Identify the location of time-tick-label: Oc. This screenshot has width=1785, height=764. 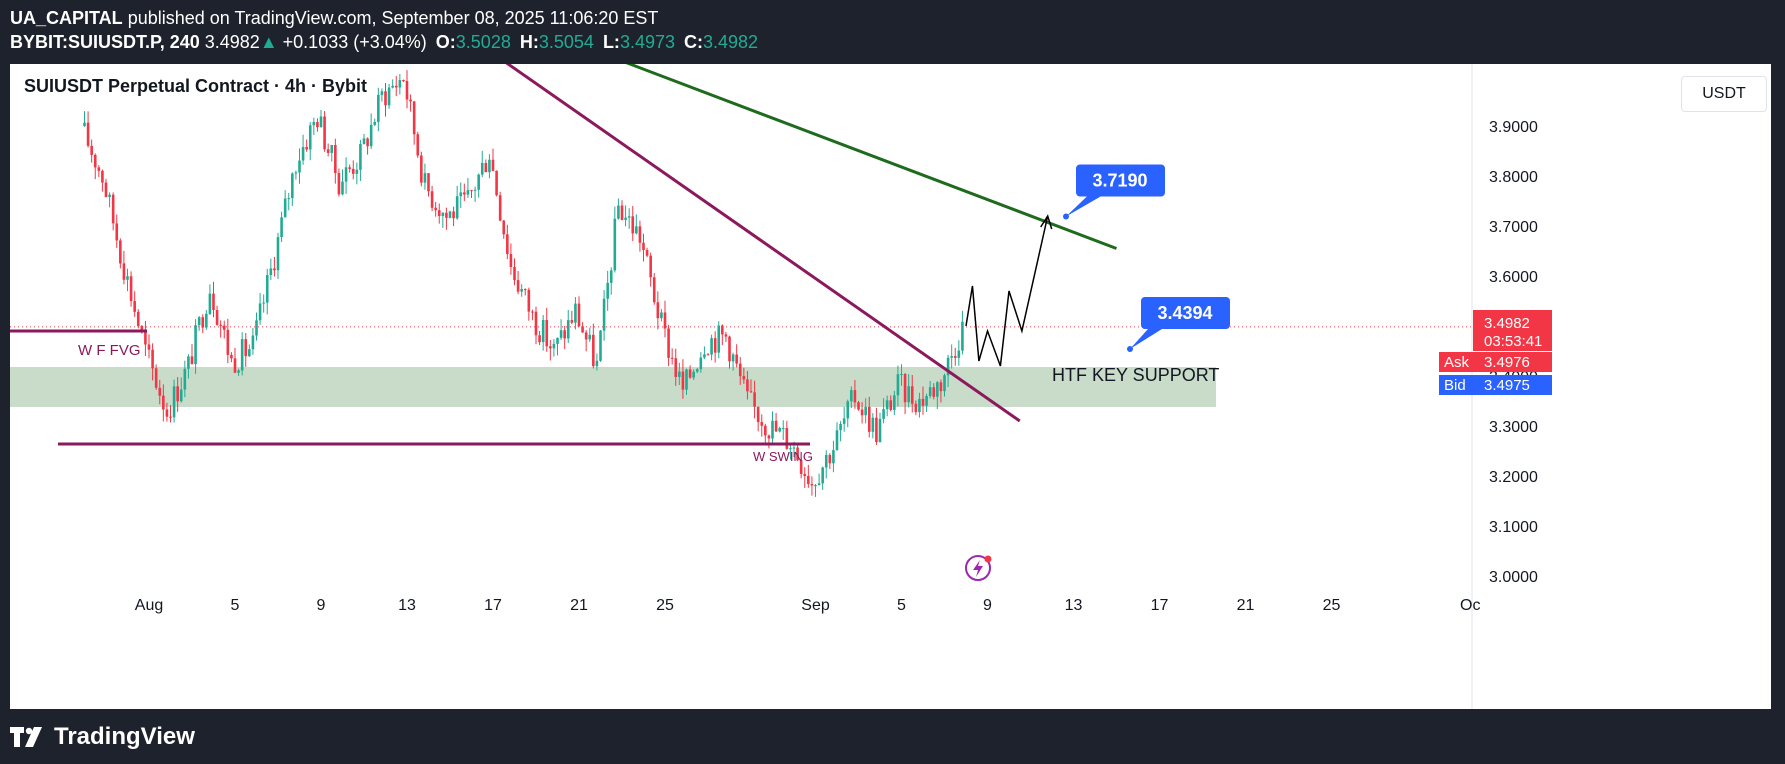
(1470, 605).